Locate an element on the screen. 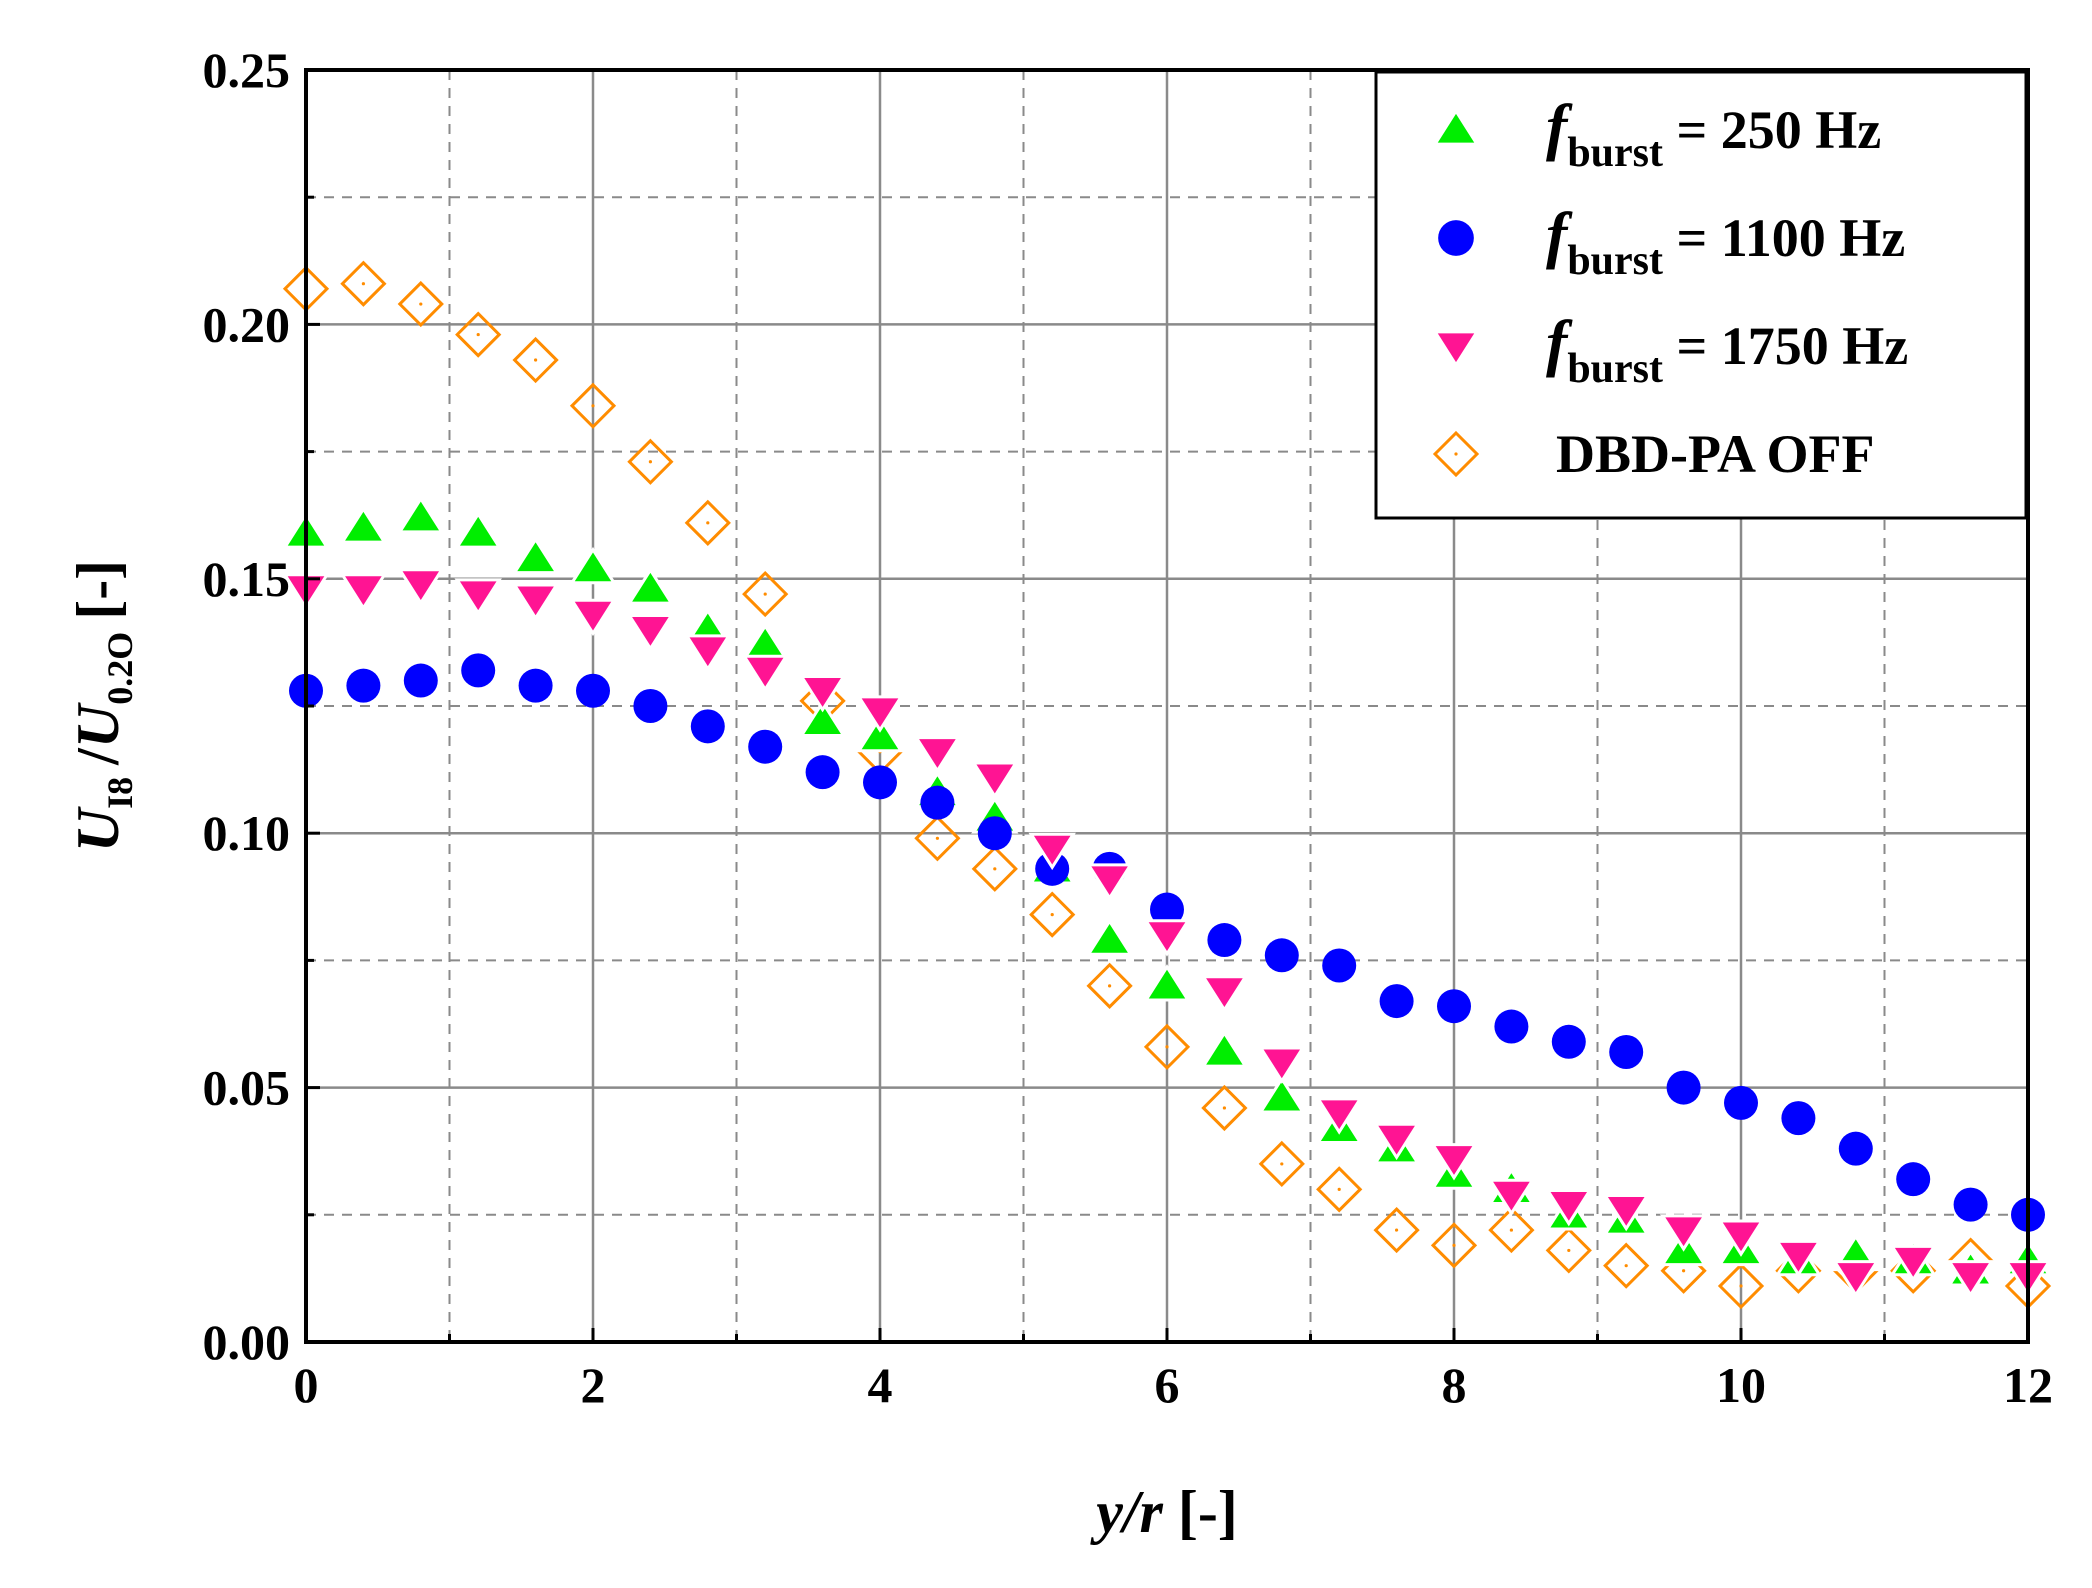 This screenshot has width=2092, height=1588. y-tick-label: 0.25 is located at coordinates (247, 70).